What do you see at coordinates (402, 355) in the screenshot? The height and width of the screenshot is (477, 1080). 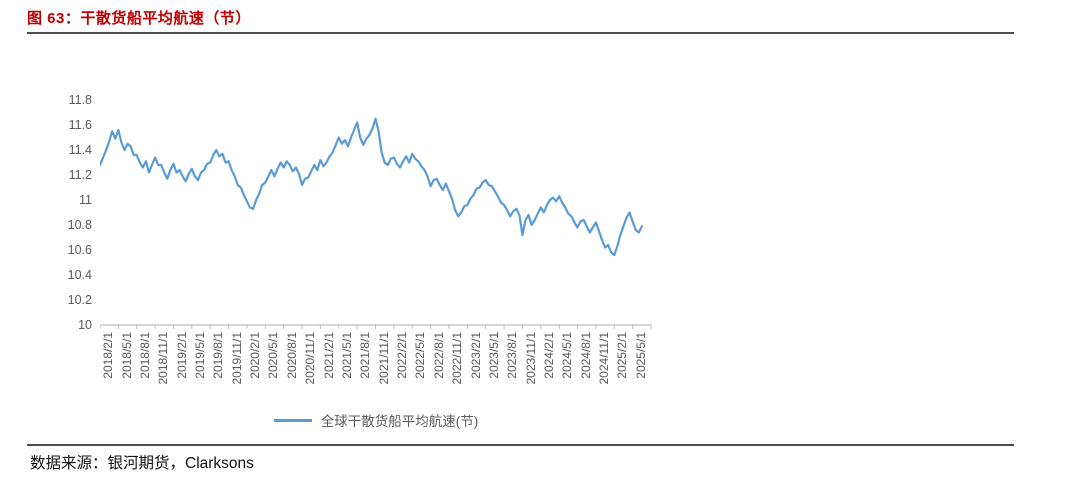 I see `x-tick-label: 2022/2/1` at bounding box center [402, 355].